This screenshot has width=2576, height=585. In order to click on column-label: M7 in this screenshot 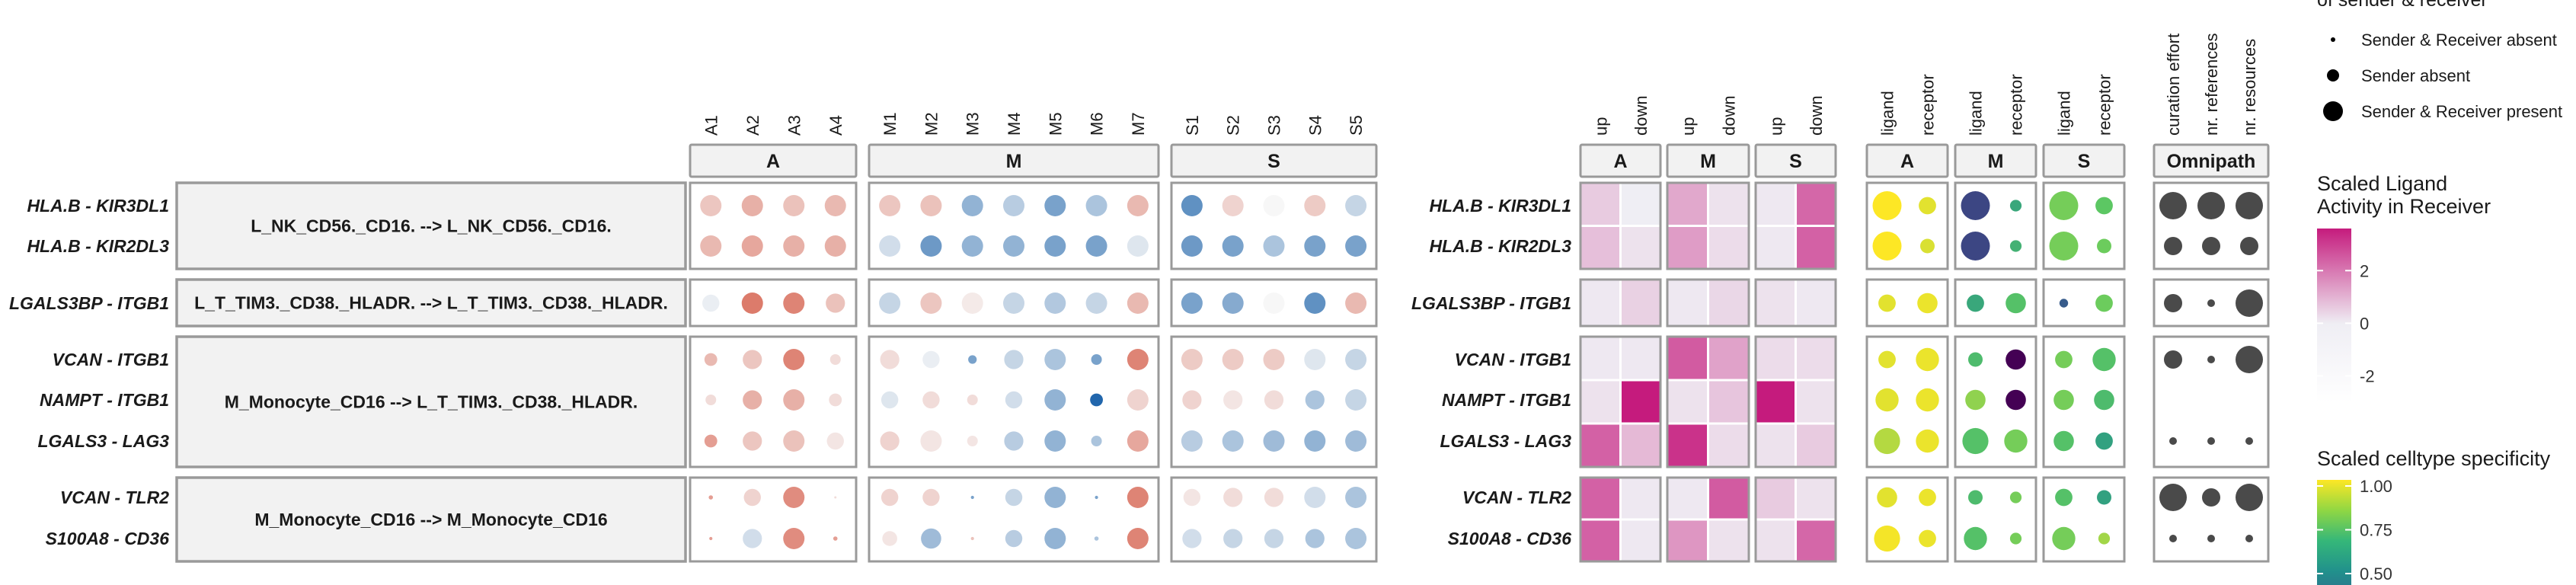, I will do `click(1139, 124)`.